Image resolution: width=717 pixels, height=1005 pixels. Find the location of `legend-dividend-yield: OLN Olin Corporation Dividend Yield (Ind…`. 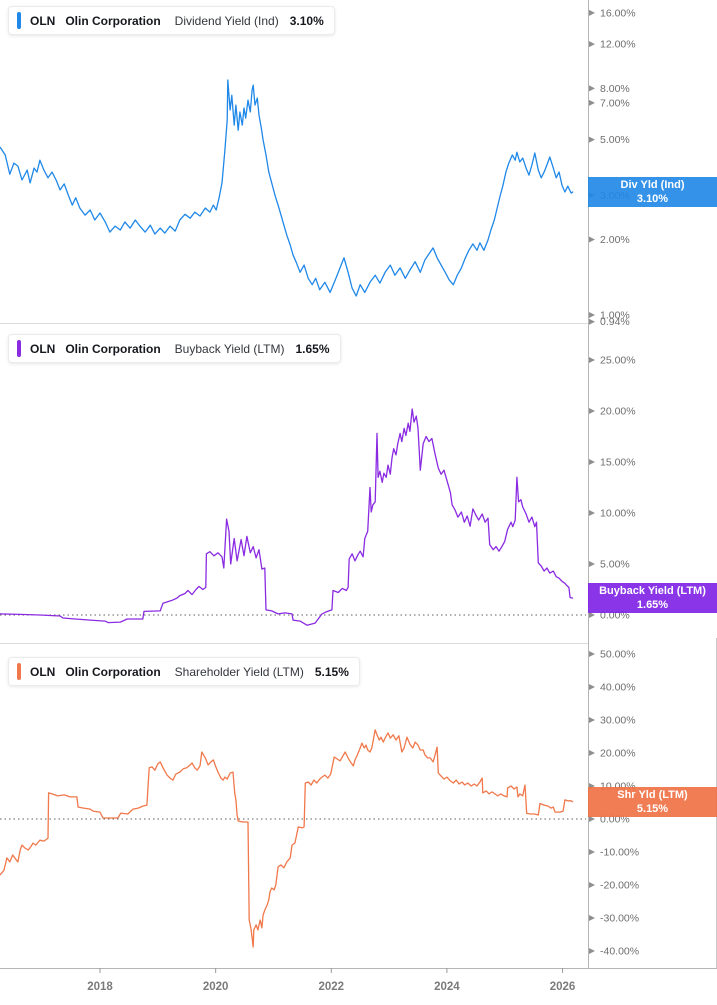

legend-dividend-yield: OLN Olin Corporation Dividend Yield (Ind… is located at coordinates (171, 20).